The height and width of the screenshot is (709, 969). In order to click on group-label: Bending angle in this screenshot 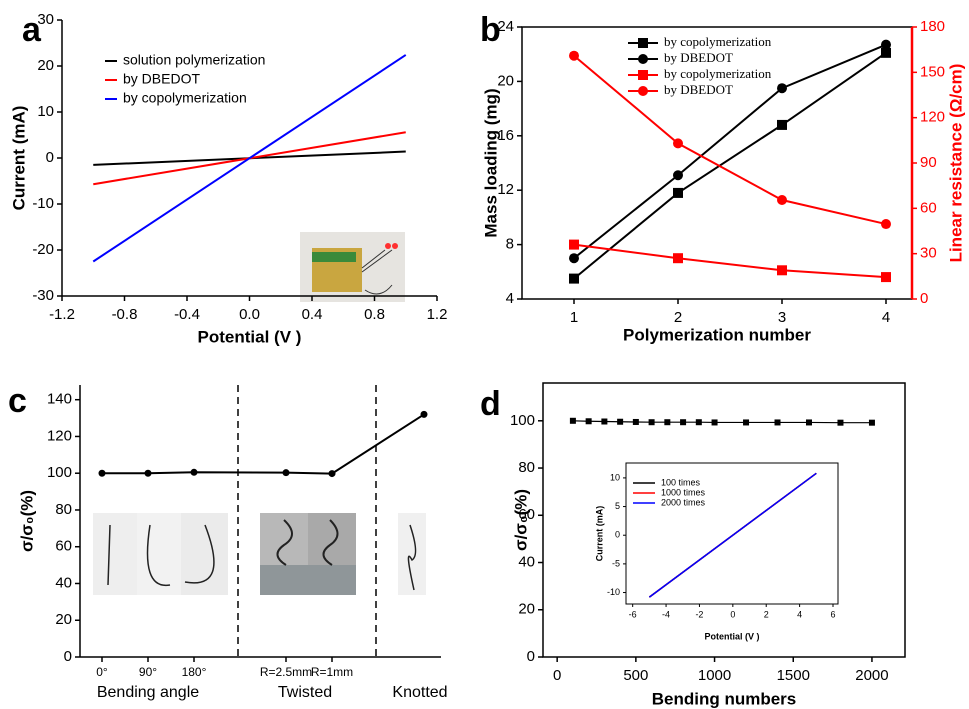, I will do `click(148, 692)`.